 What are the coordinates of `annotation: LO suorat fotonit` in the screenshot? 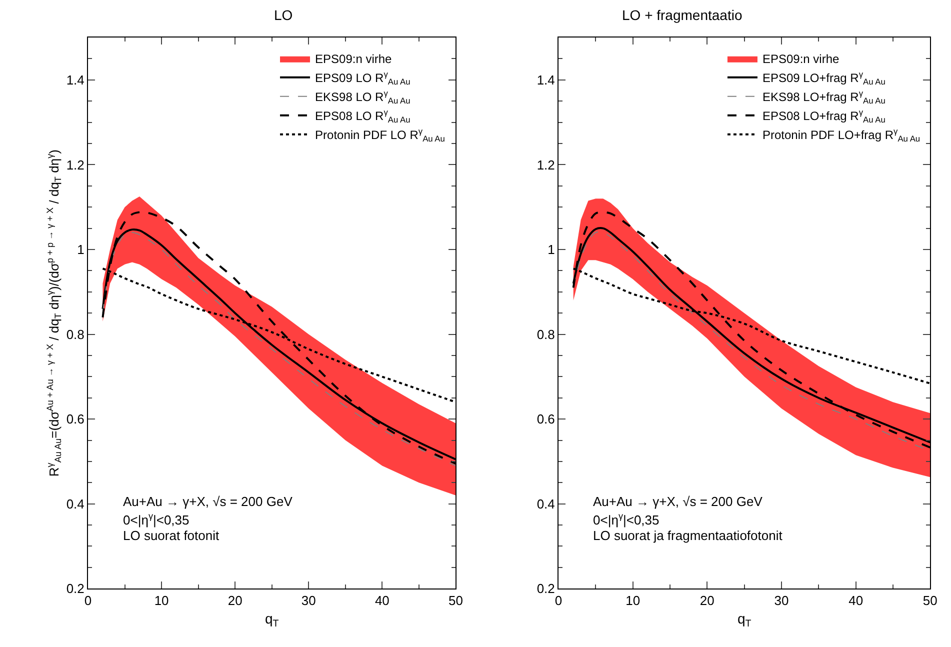 It's located at (171, 535).